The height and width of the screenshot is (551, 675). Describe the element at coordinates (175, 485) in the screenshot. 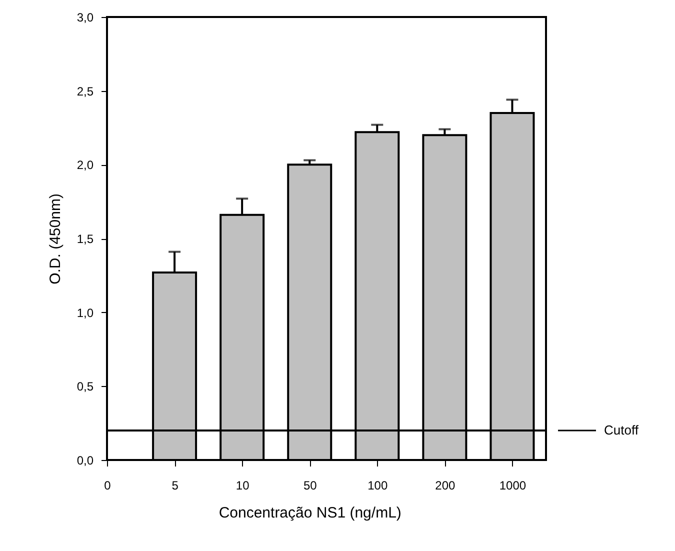

I see `x-tick-label: 5` at that location.